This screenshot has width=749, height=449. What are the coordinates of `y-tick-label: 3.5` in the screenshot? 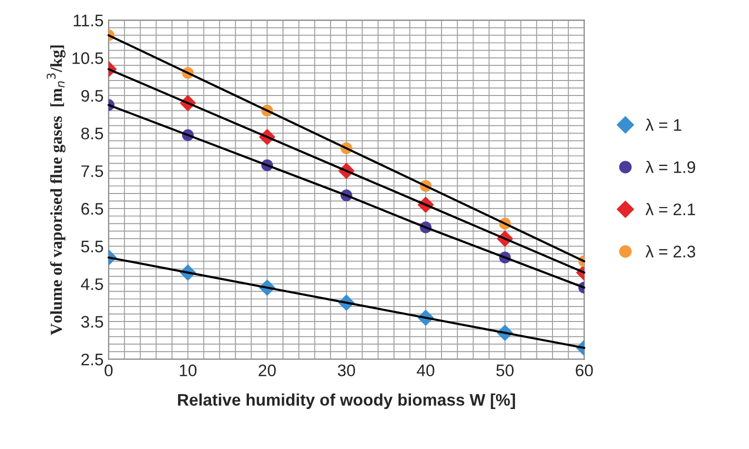 It's located at (92, 322).